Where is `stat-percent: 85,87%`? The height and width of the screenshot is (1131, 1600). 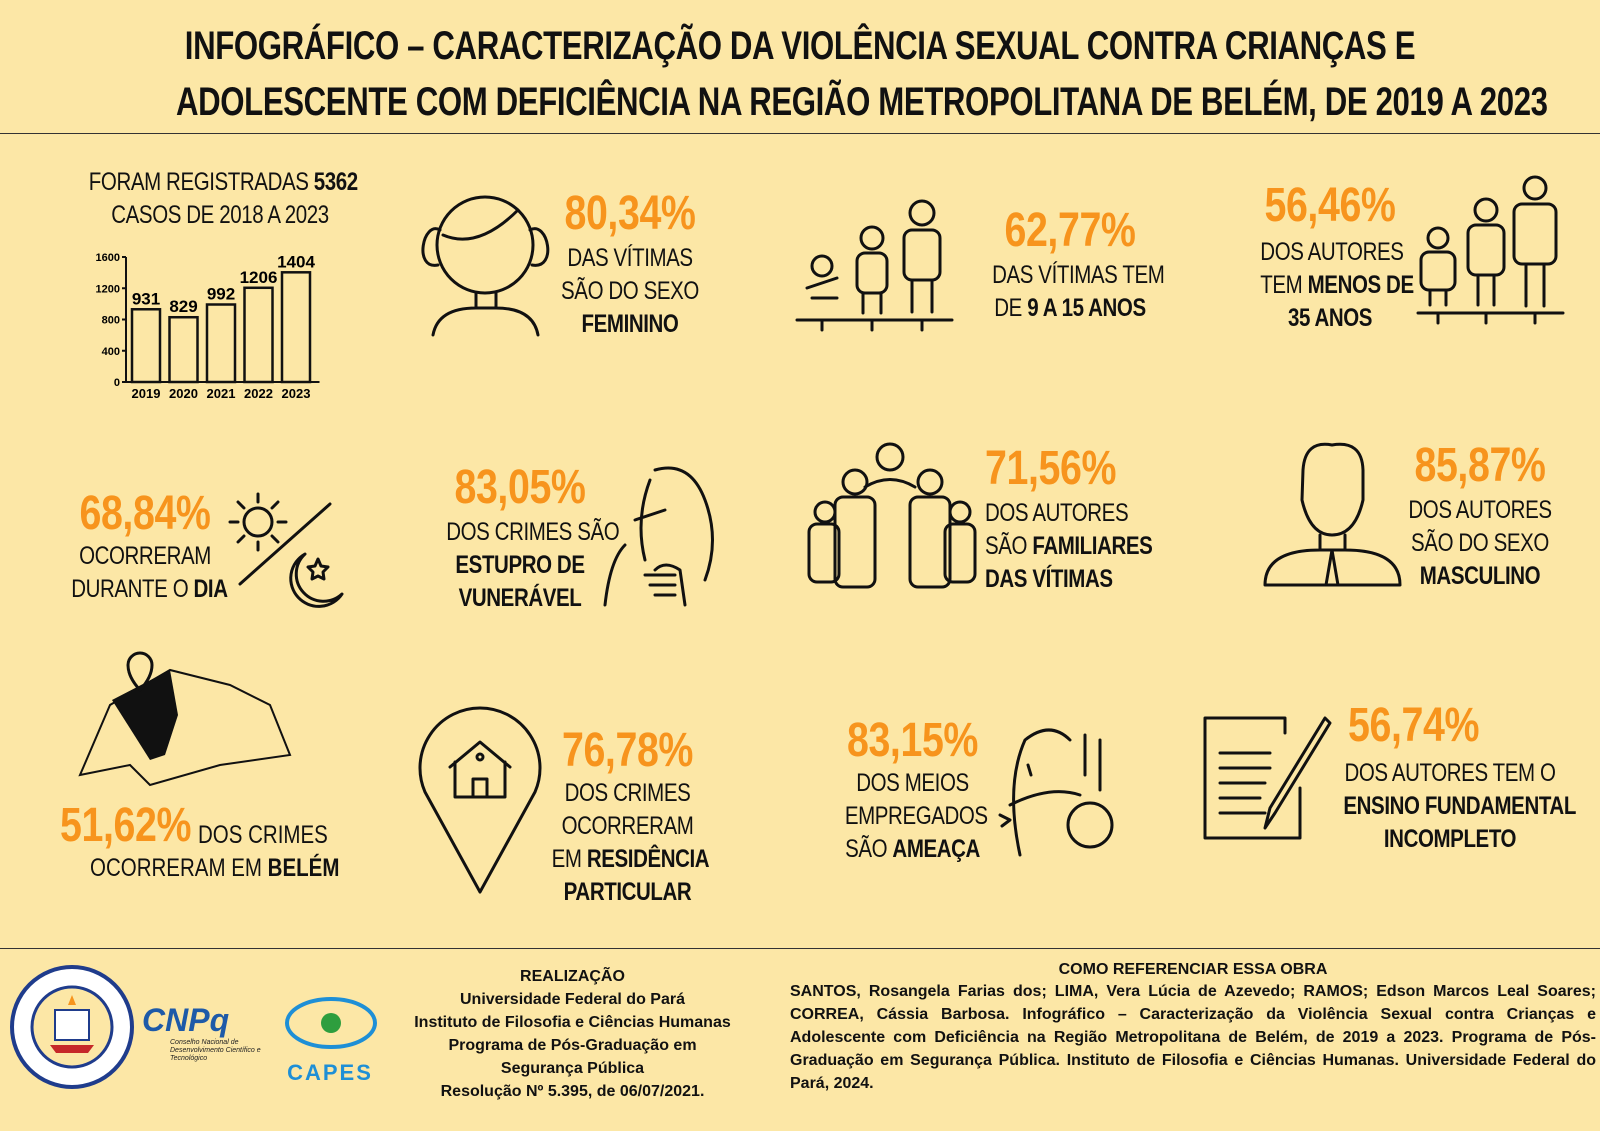 stat-percent: 85,87% is located at coordinates (1480, 465).